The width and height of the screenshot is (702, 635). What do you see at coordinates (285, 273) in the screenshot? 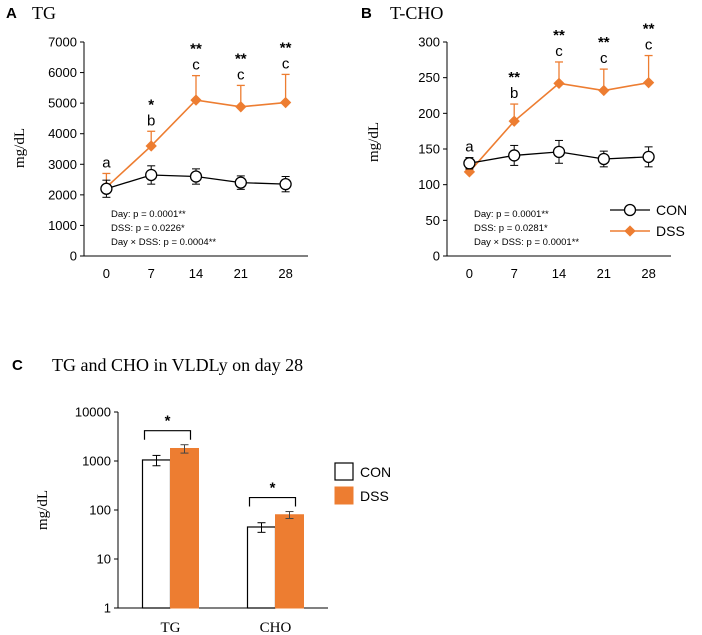
I see `panel-a-x-tick-label: 28` at bounding box center [285, 273].